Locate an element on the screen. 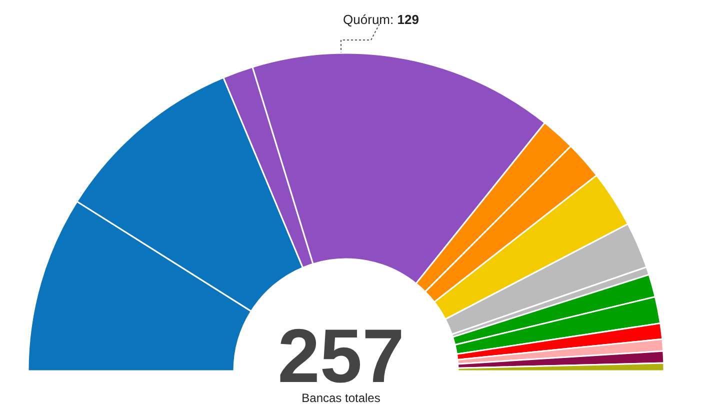  text: Quórum: 129 is located at coordinates (381, 19).